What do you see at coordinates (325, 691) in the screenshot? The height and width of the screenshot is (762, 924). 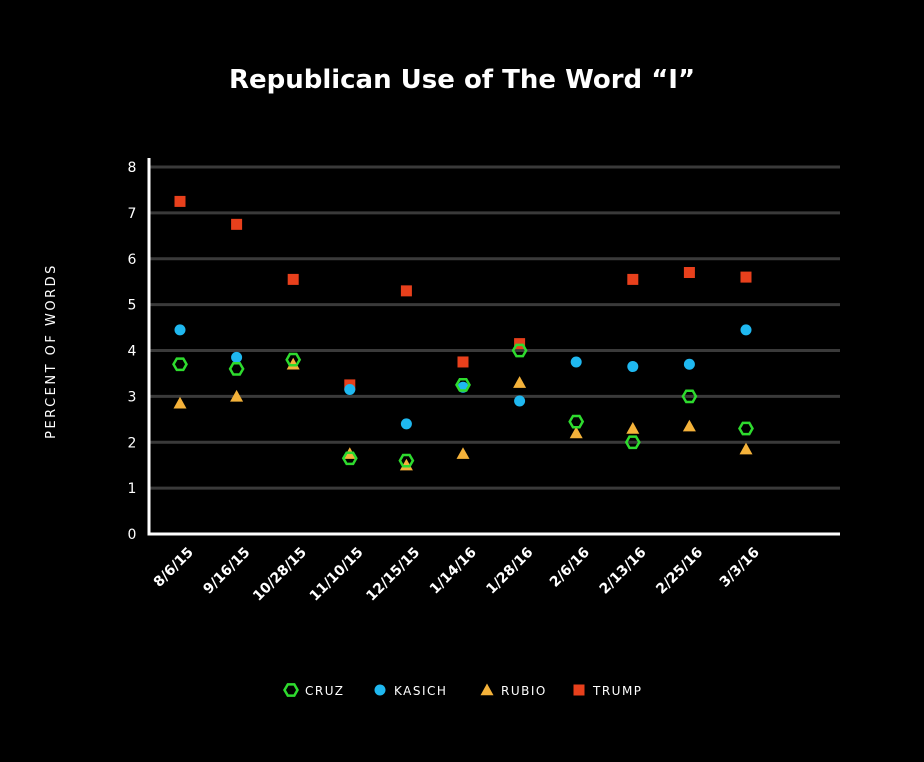 I see `legend-label-cruz: CRUZ` at bounding box center [325, 691].